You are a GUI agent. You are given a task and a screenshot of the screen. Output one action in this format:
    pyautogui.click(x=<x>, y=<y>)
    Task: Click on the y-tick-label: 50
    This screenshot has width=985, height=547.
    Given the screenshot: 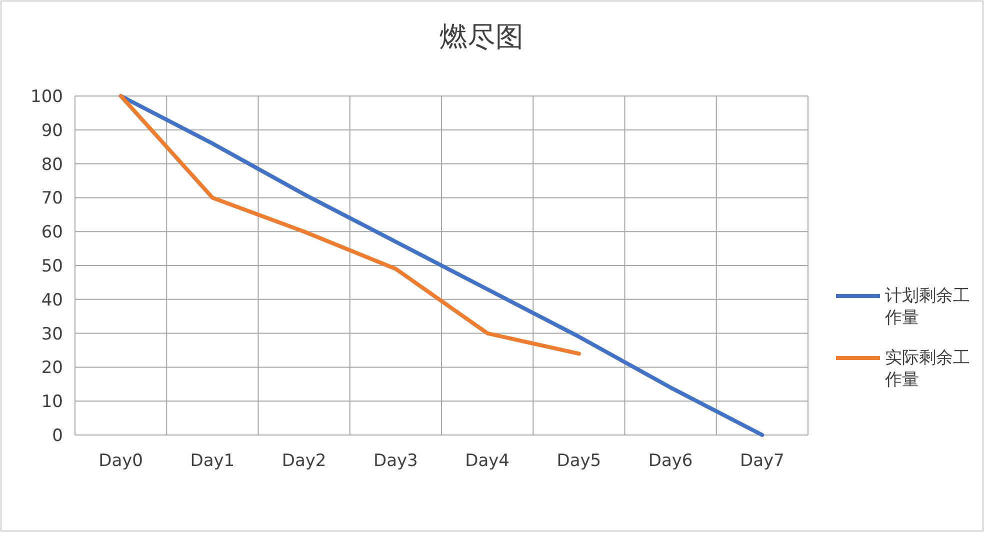 What is the action you would take?
    pyautogui.click(x=52, y=266)
    